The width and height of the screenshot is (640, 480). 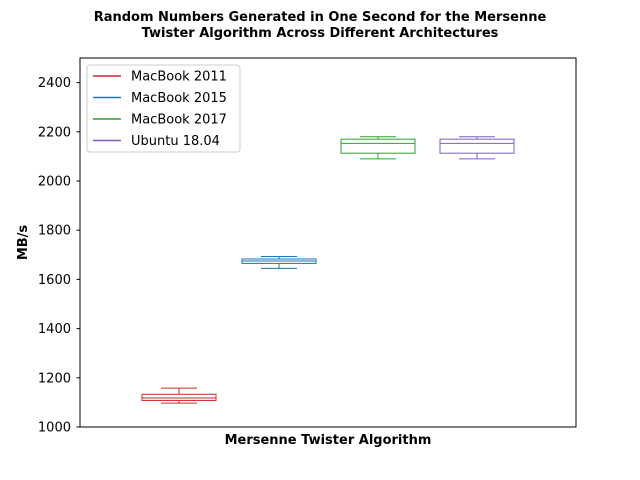 I want to click on legend-item: MacBook 2011, so click(x=160, y=77).